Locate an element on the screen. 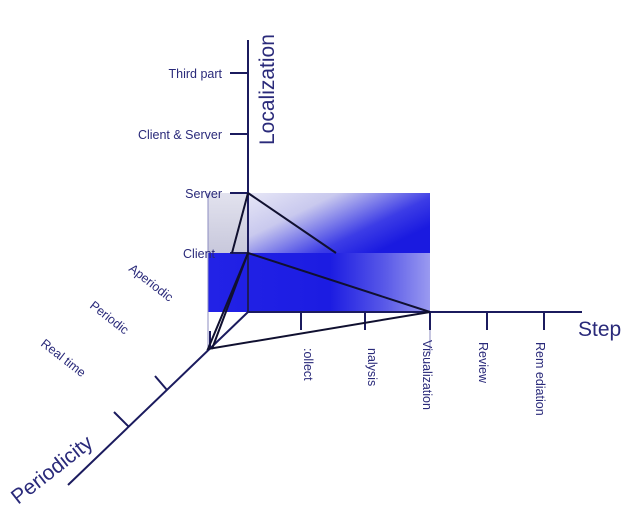  step-tick-analysis: nalysis is located at coordinates (372, 367).